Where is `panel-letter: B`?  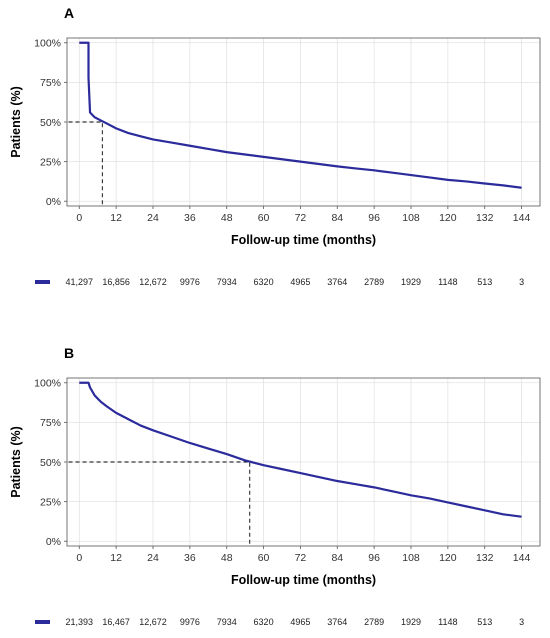 panel-letter: B is located at coordinates (69, 353).